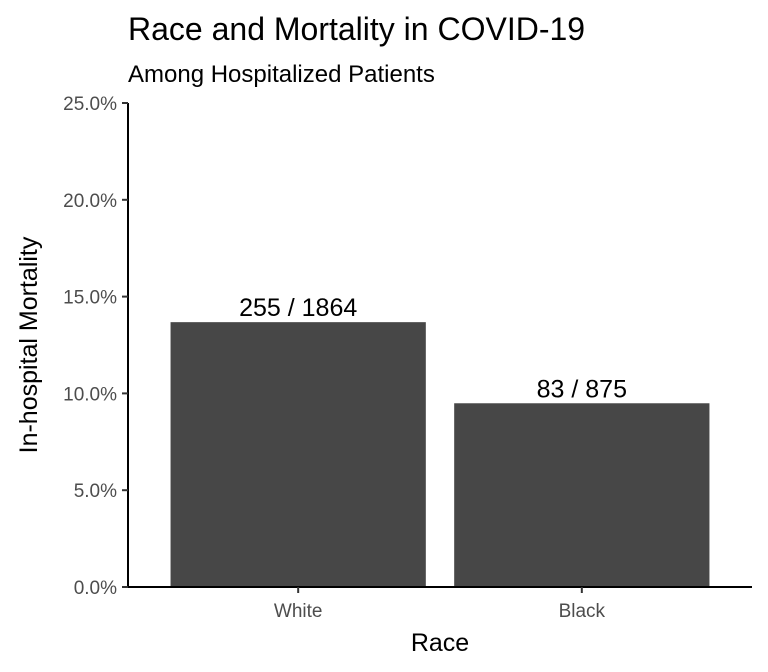 This screenshot has width=768, height=672. I want to click on x-tick-label-white: White, so click(298, 611).